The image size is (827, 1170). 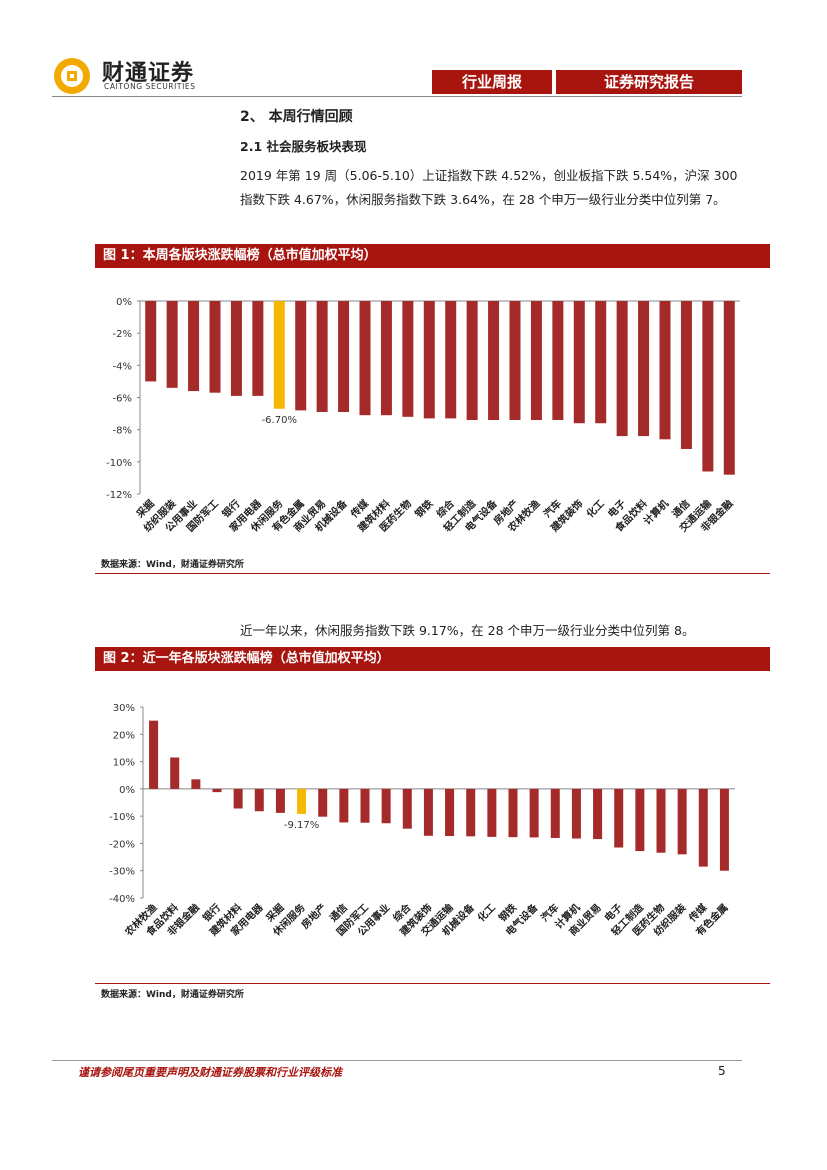 What do you see at coordinates (303, 146) in the screenshot?
I see `subsection-heading: 2.1 社会服务板块表现` at bounding box center [303, 146].